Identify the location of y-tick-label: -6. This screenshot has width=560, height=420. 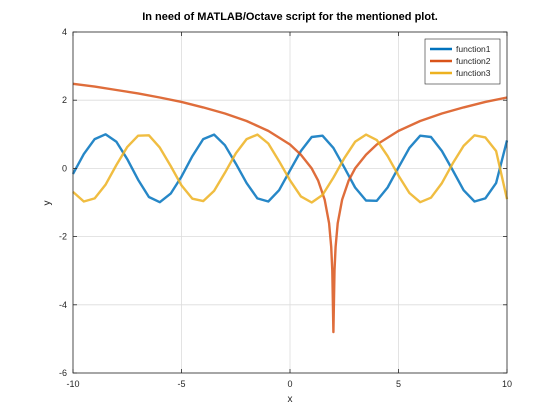
(63, 373).